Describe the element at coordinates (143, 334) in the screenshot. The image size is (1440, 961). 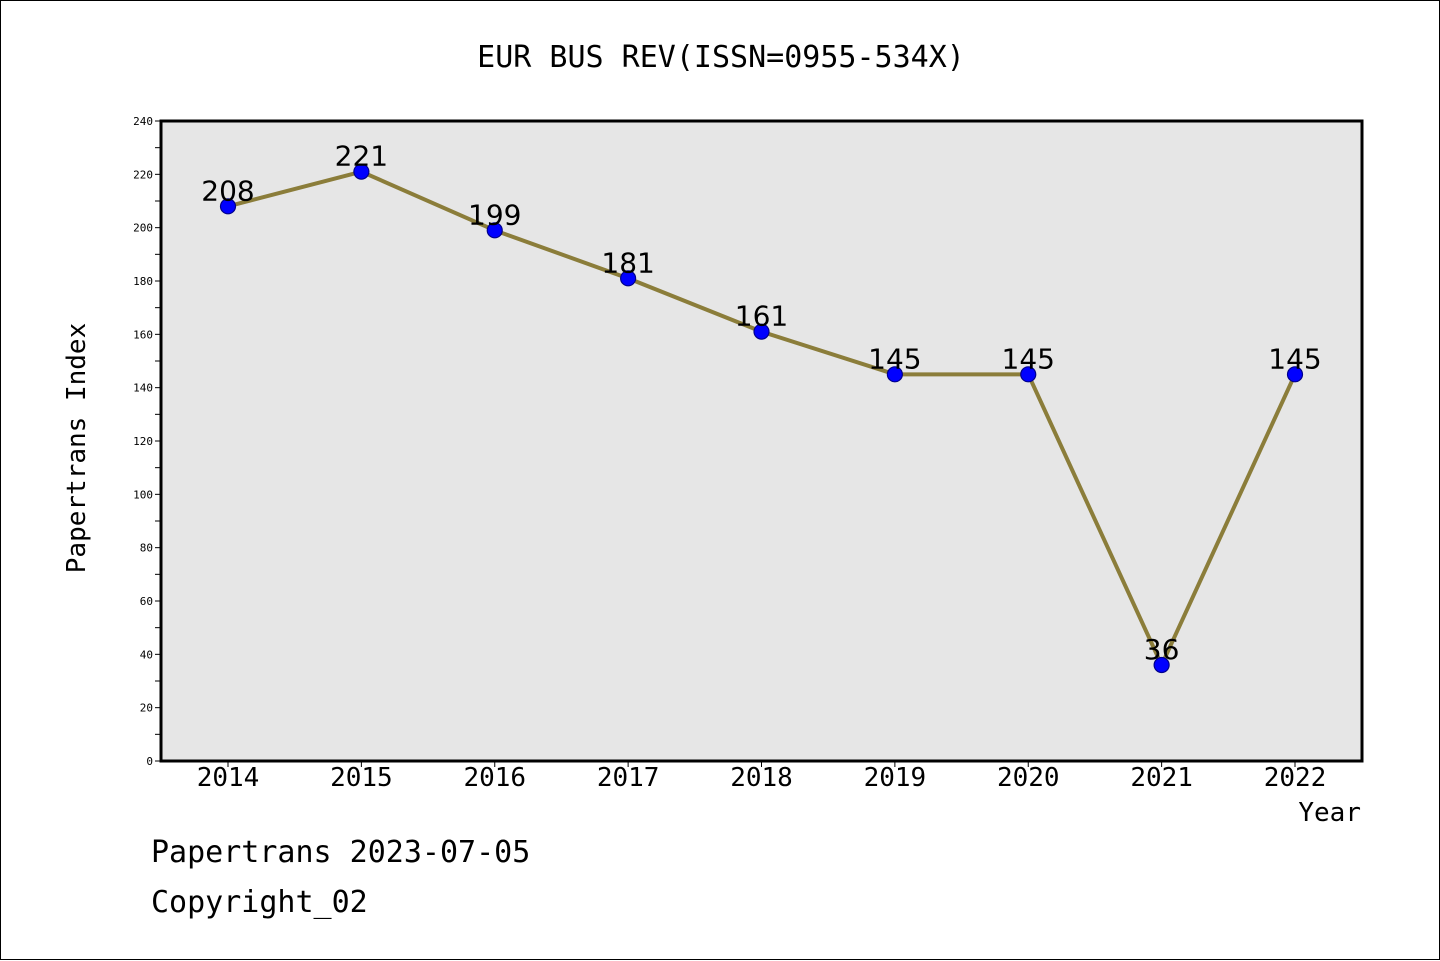
I see `y-tick-label: 160` at that location.